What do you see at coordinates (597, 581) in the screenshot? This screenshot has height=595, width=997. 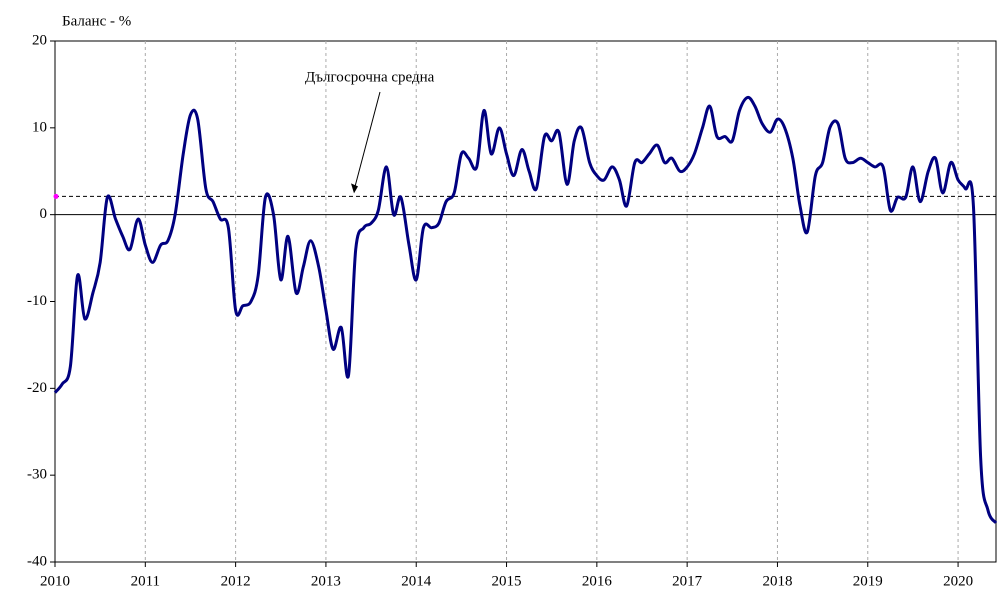 I see `x-tick-label: 2016` at bounding box center [597, 581].